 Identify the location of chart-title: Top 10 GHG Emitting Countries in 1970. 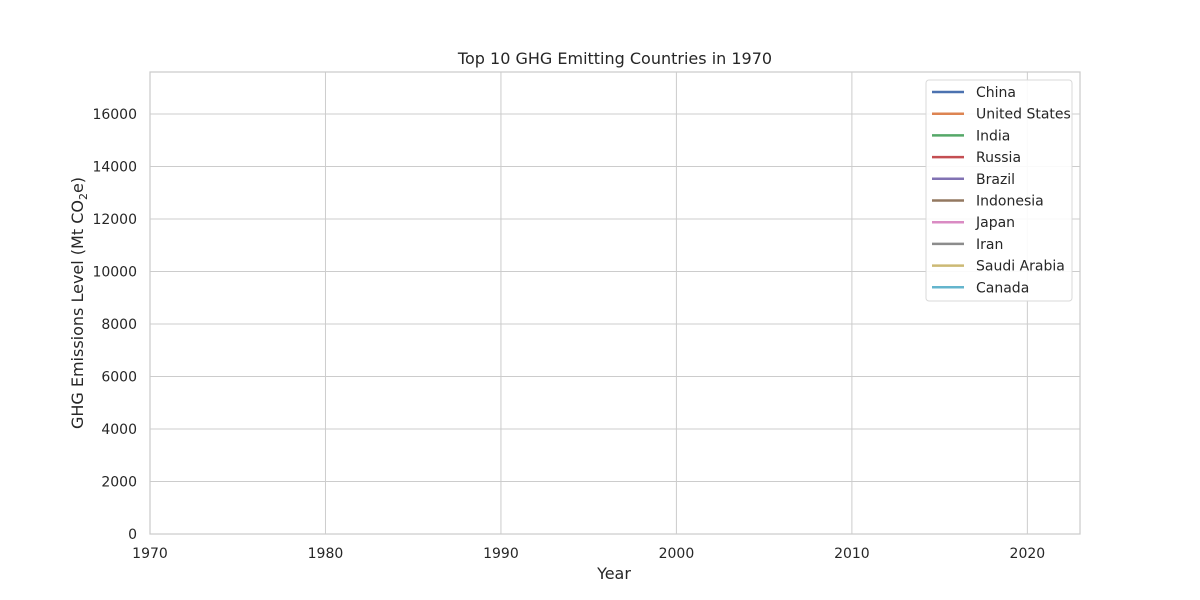
(614, 58).